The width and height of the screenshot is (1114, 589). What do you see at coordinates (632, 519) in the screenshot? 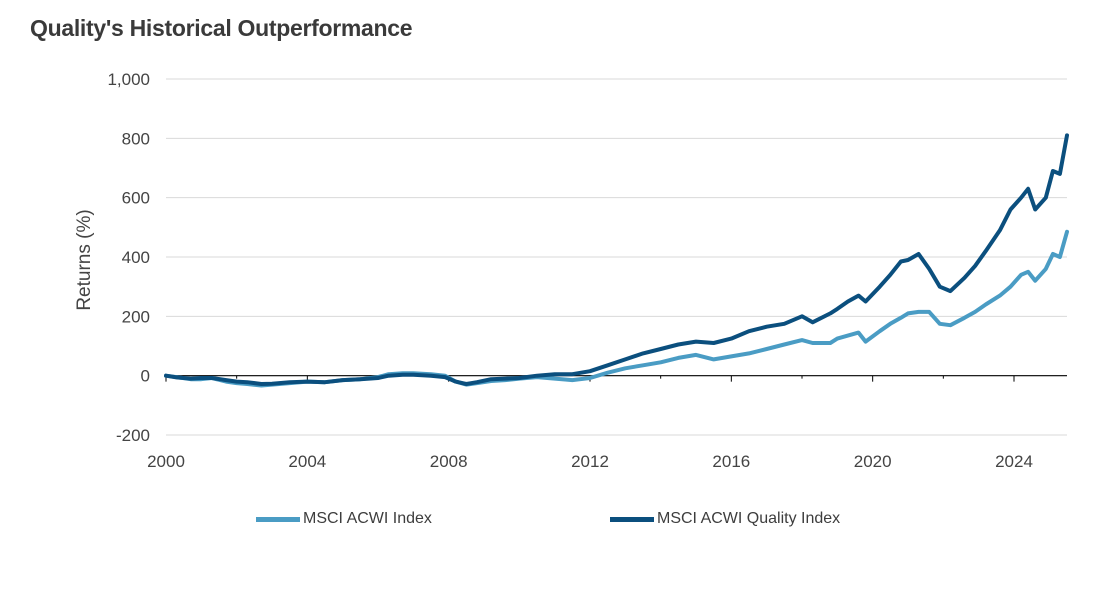
I see `legend-swatch-quality` at bounding box center [632, 519].